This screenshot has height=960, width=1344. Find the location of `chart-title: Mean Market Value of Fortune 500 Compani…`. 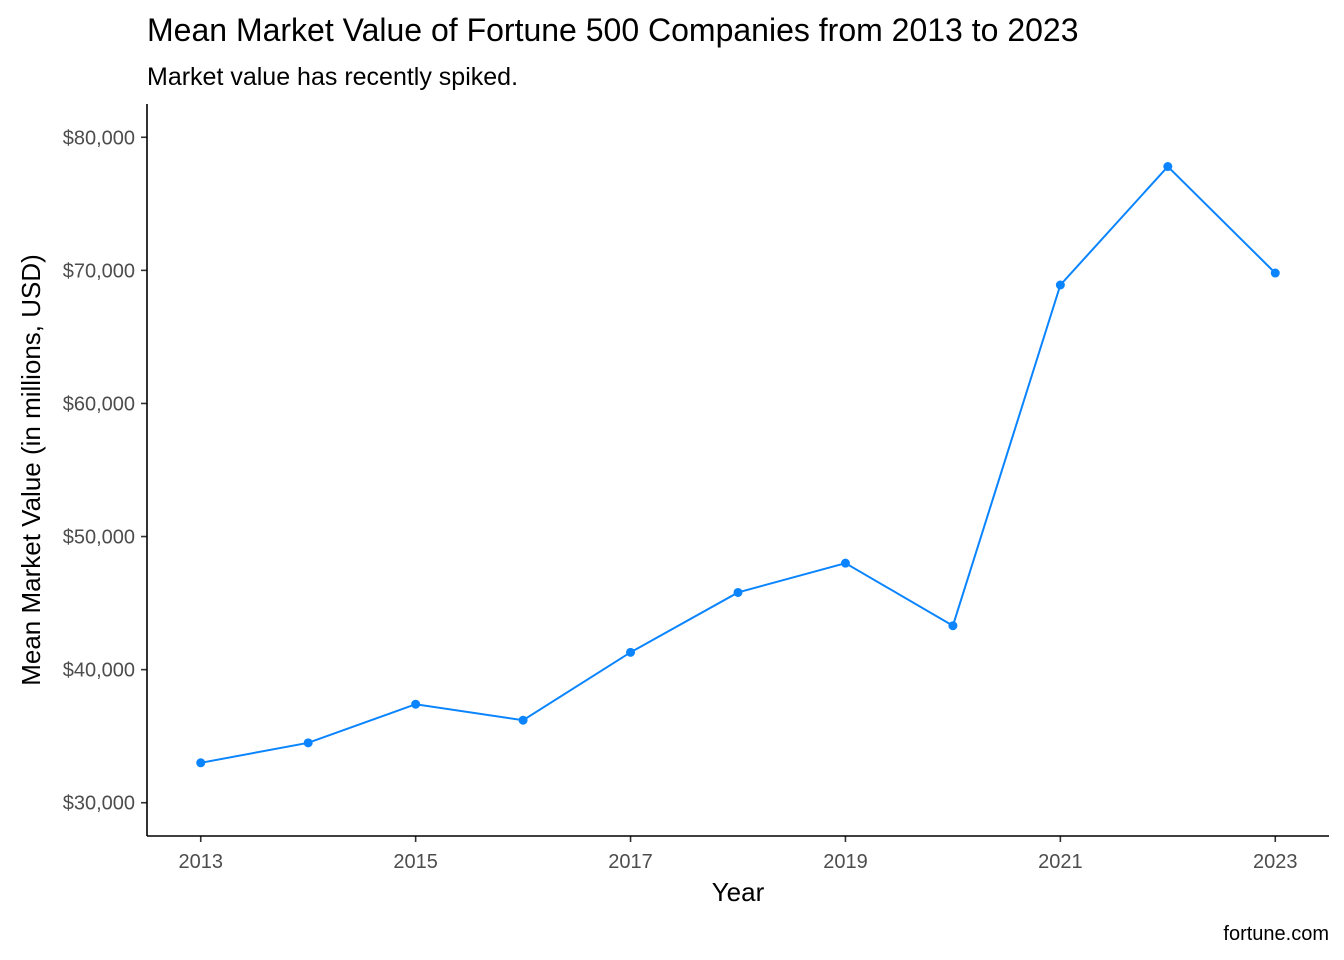

chart-title: Mean Market Value of Fortune 500 Compani… is located at coordinates (613, 30).